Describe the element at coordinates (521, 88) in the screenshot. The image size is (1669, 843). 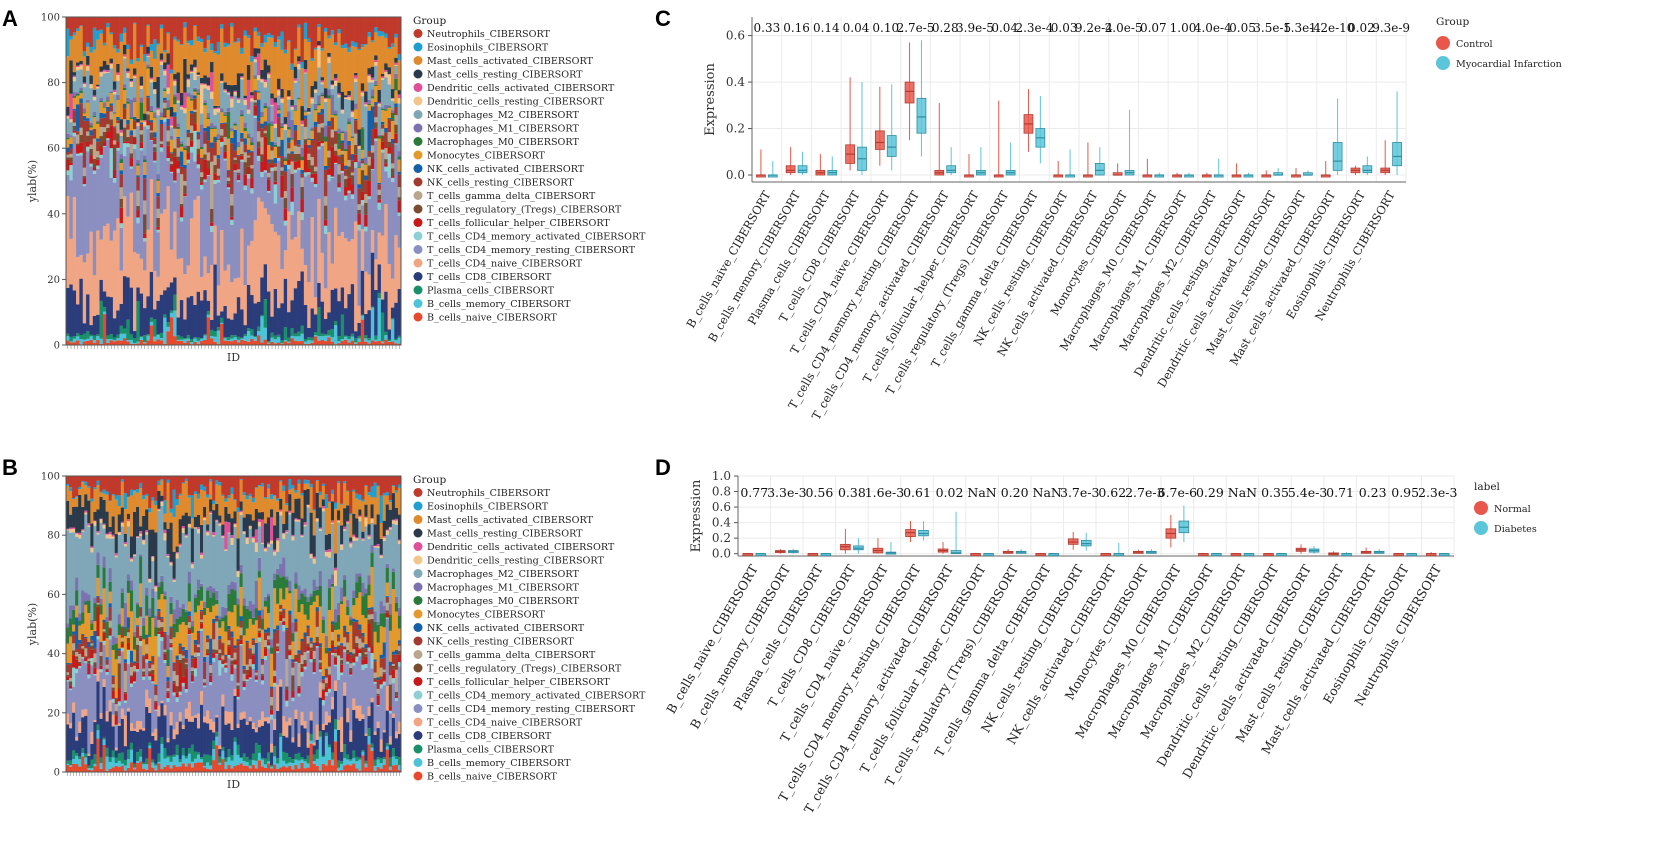
I see `legend-label: Dendritic_cells_activated_CIBERSORT` at that location.